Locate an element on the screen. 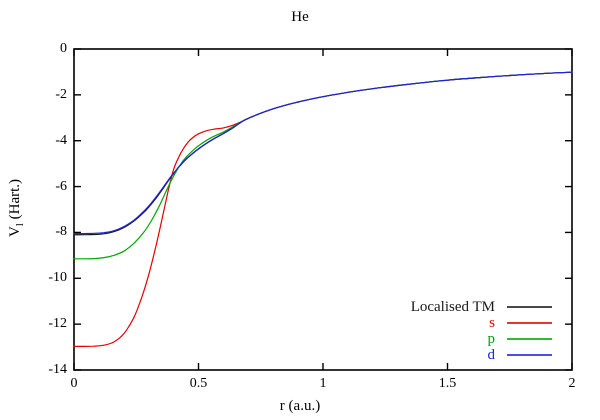  legend: Localised TM s p d is located at coordinates (468, 331).